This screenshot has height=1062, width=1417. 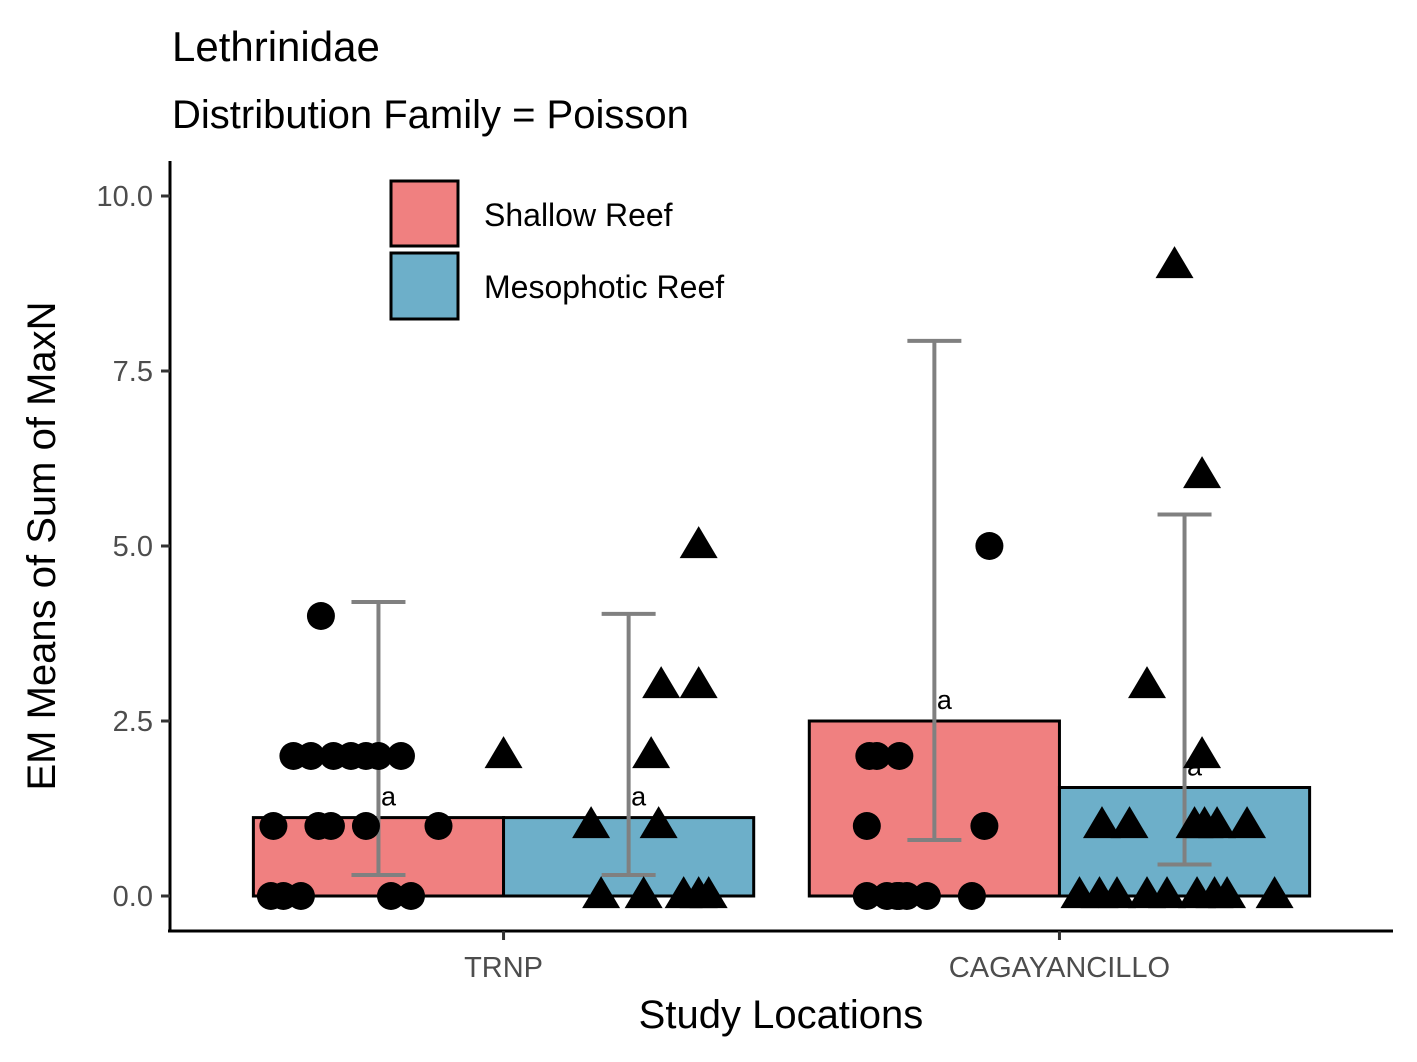 I want to click on chart-subtitle: Distribution Family = Poisson, so click(x=430, y=115).